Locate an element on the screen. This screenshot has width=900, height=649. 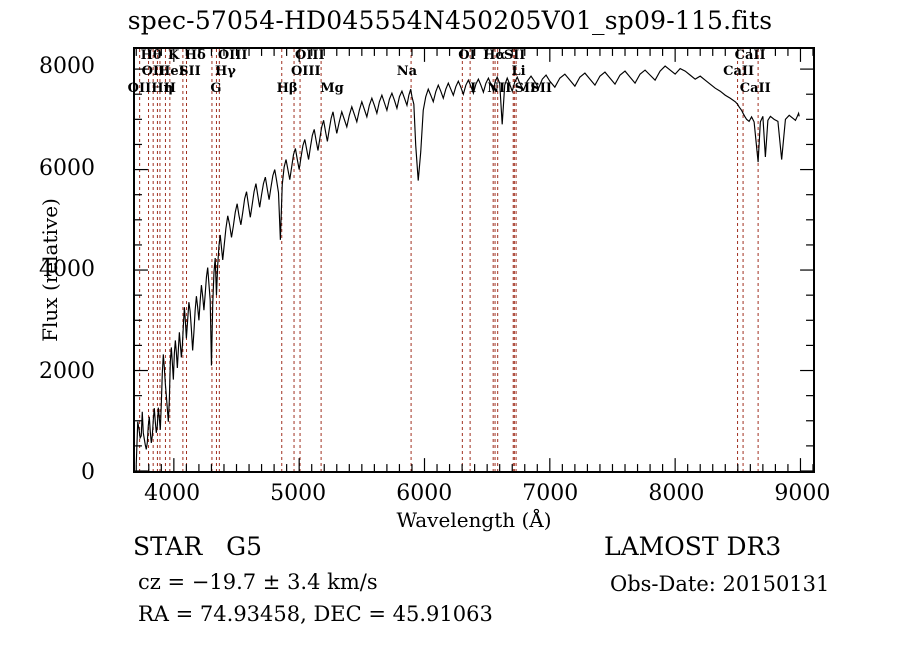
spectral-line-label: Na is located at coordinates (407, 71).